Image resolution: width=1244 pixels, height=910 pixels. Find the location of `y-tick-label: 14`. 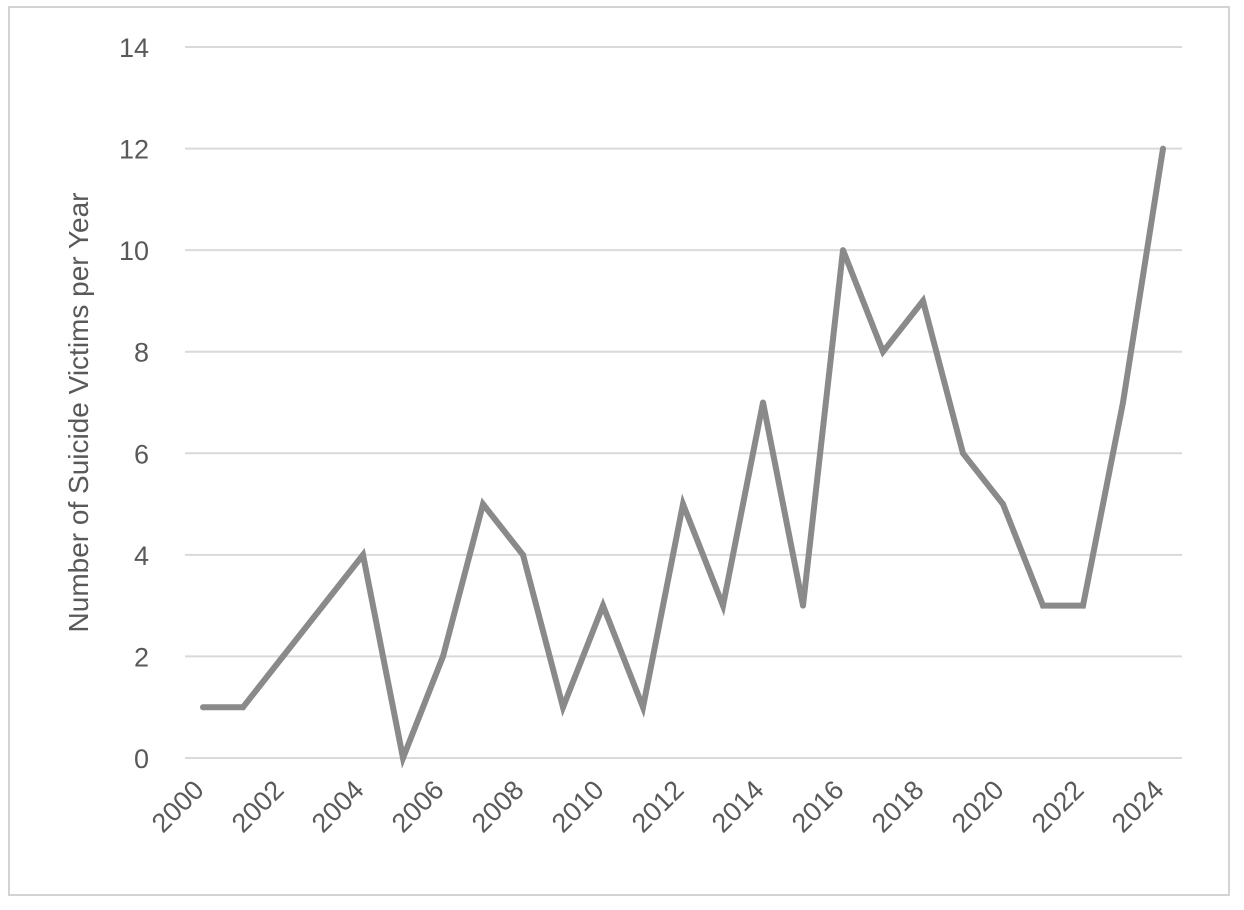

y-tick-label: 14 is located at coordinates (134, 48).